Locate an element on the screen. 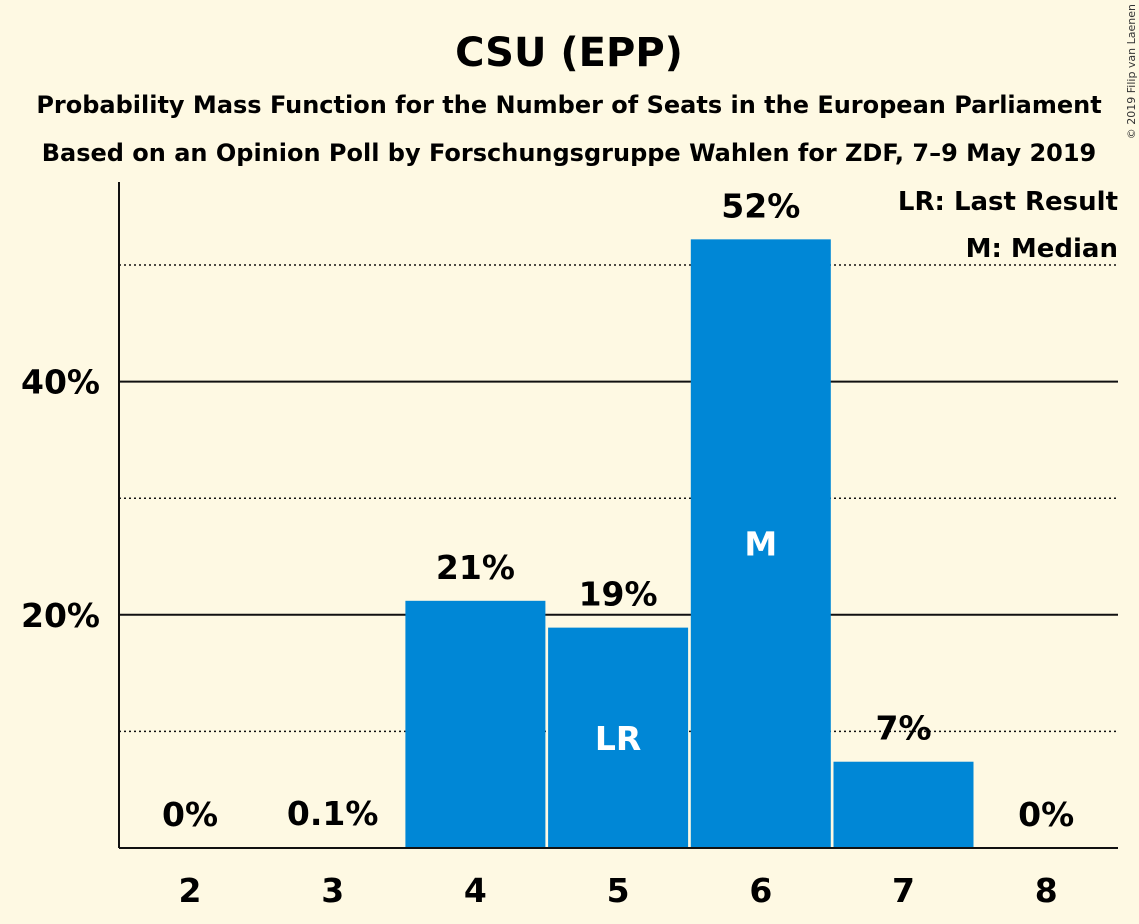 The width and height of the screenshot is (1139, 924). x-tick-label-8: 8 is located at coordinates (1046, 890).